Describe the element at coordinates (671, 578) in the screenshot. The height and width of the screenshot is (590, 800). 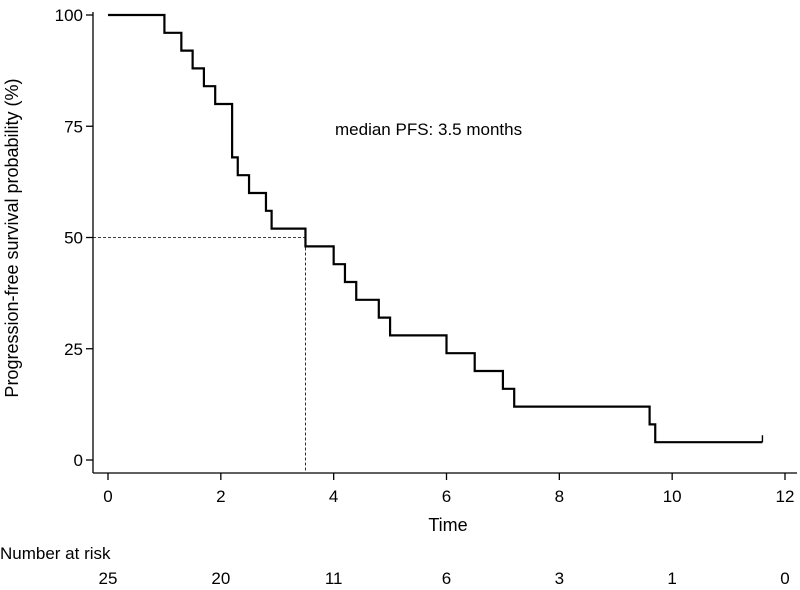
I see `risk-count: 1` at that location.